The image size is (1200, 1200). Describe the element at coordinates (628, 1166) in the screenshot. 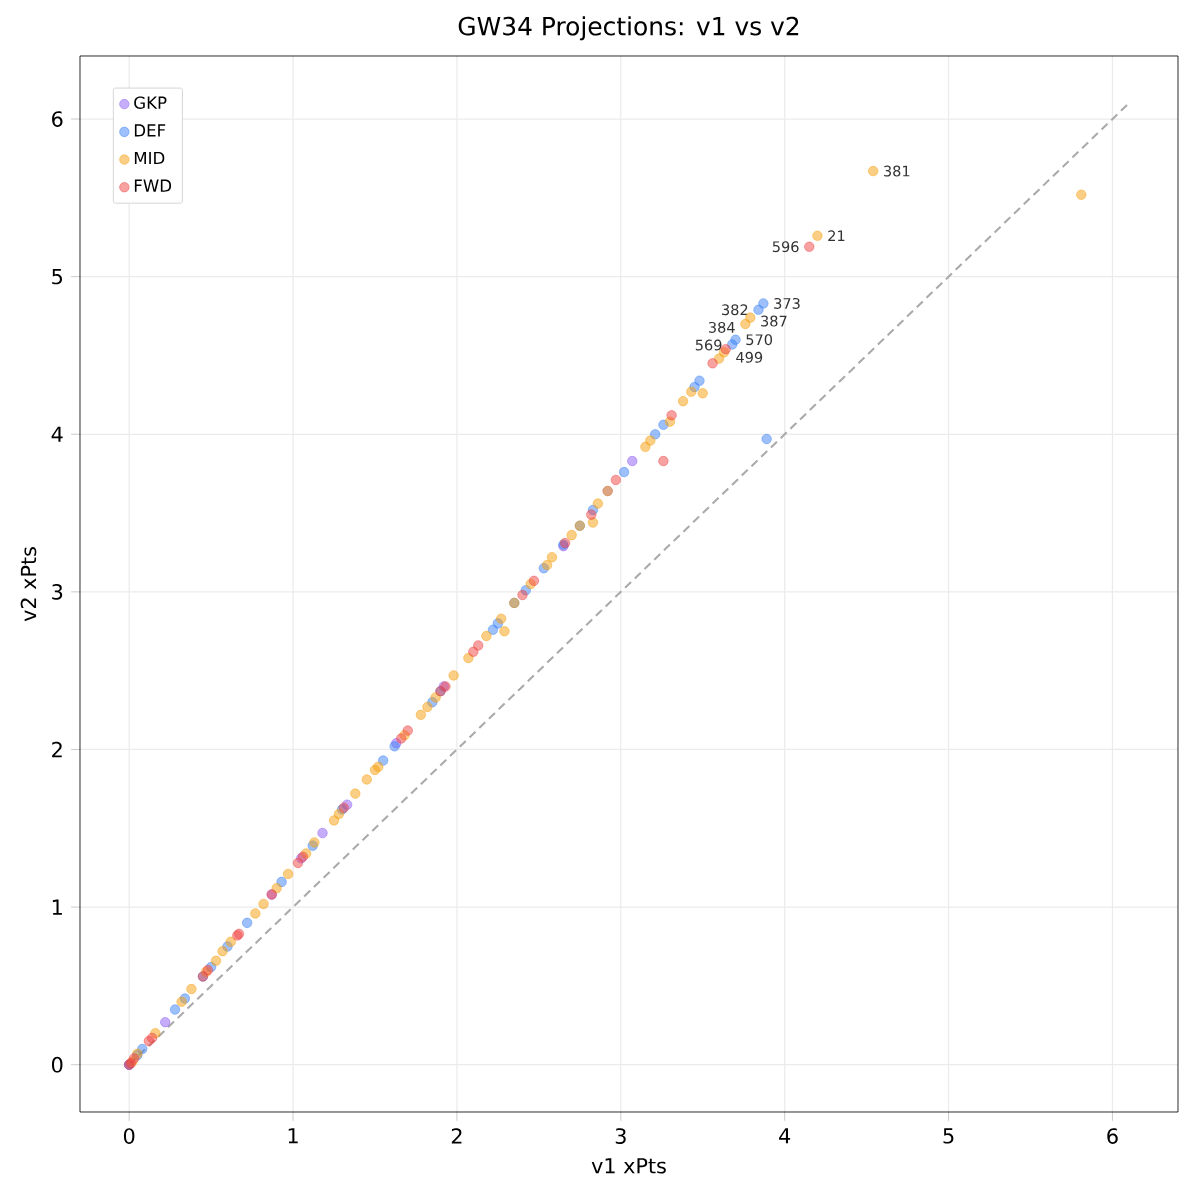

I see `x-axis-title: v1 xPts` at that location.